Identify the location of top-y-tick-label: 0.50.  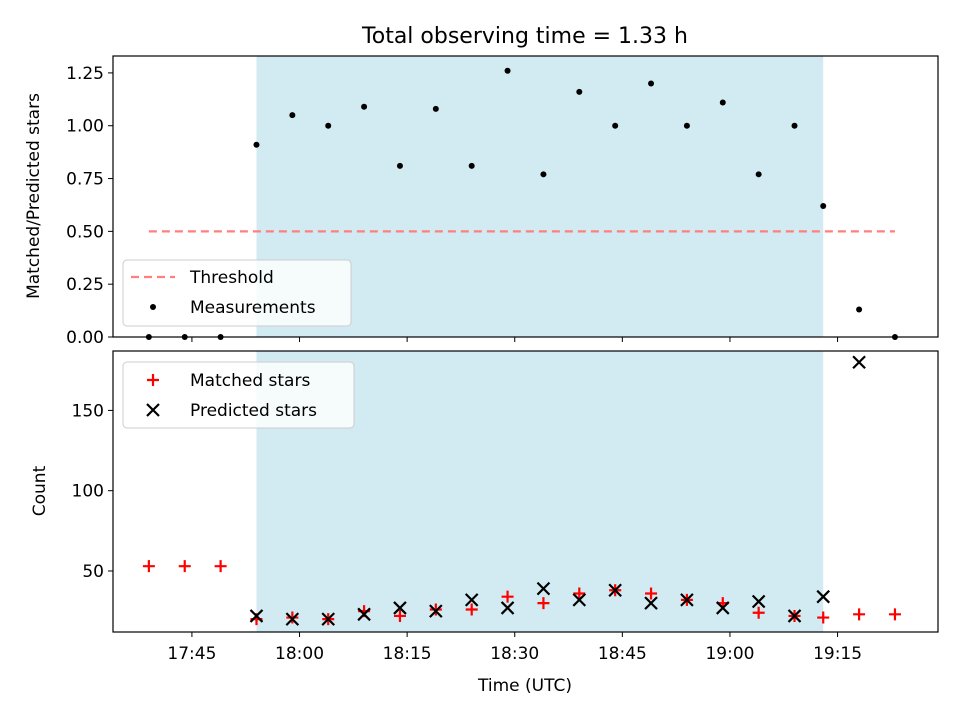
(85, 232).